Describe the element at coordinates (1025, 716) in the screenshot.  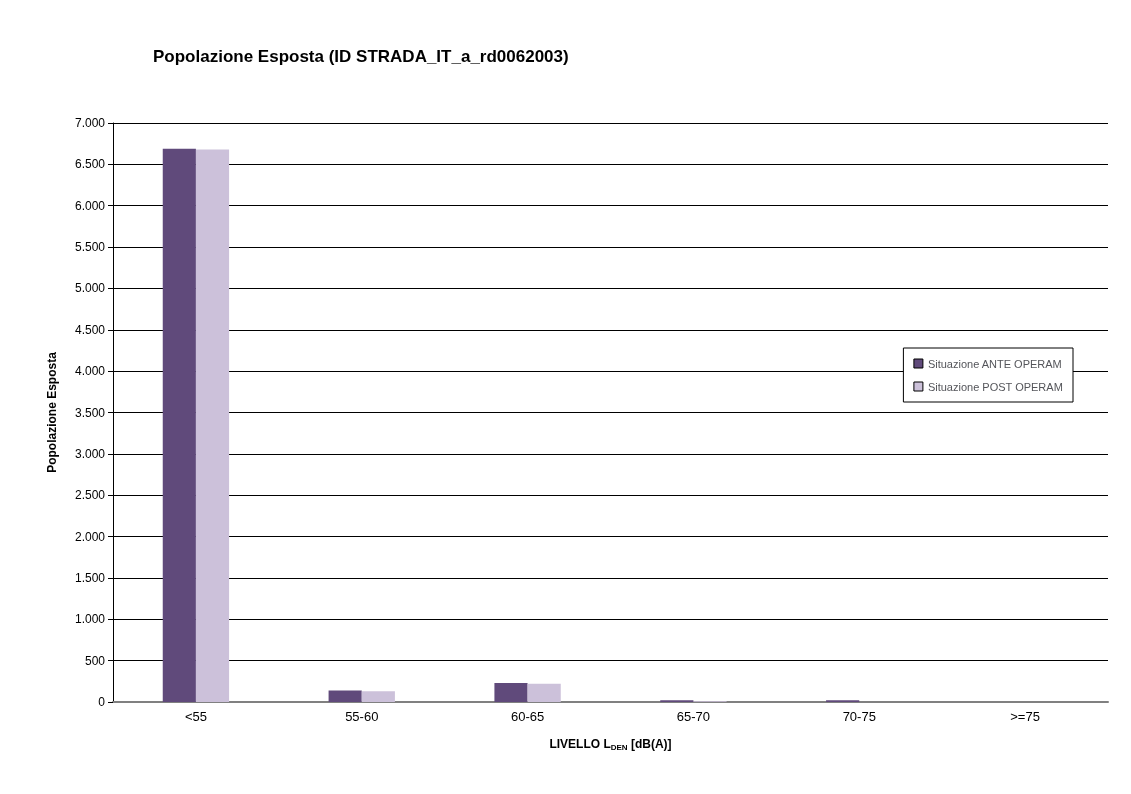
I see `x-tick-label: >=75` at that location.